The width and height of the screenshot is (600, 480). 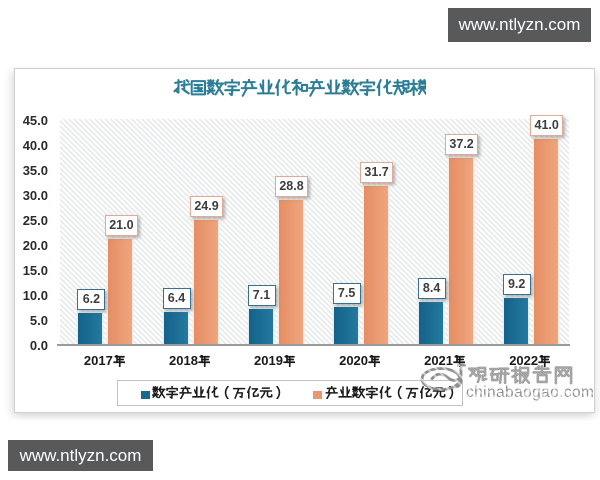 I want to click on svg-text: chinabaogao.com, so click(x=530, y=392).